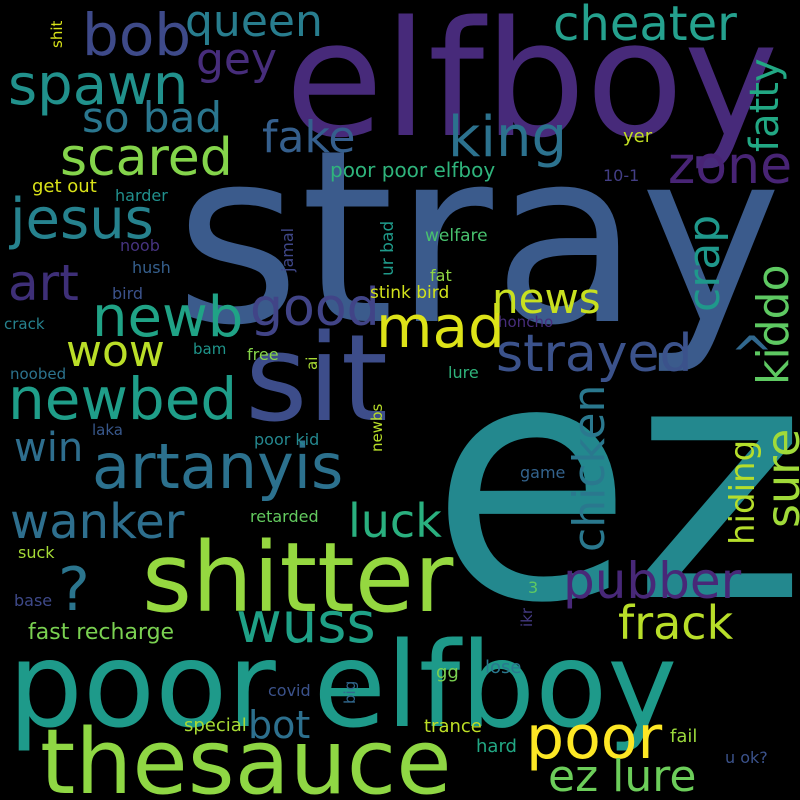 This screenshot has width=800, height=800. What do you see at coordinates (279, 725) in the screenshot?
I see `word-bot: bot` at bounding box center [279, 725].